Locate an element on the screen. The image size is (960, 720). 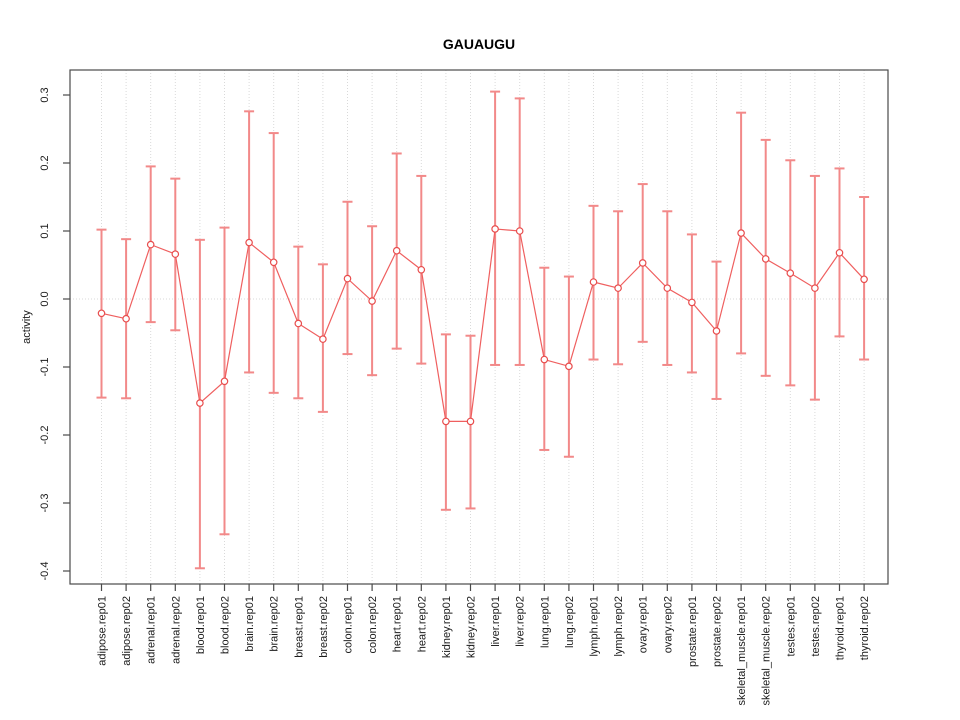
x-tick-label: prostate.rep01 is located at coordinates (693, 631).